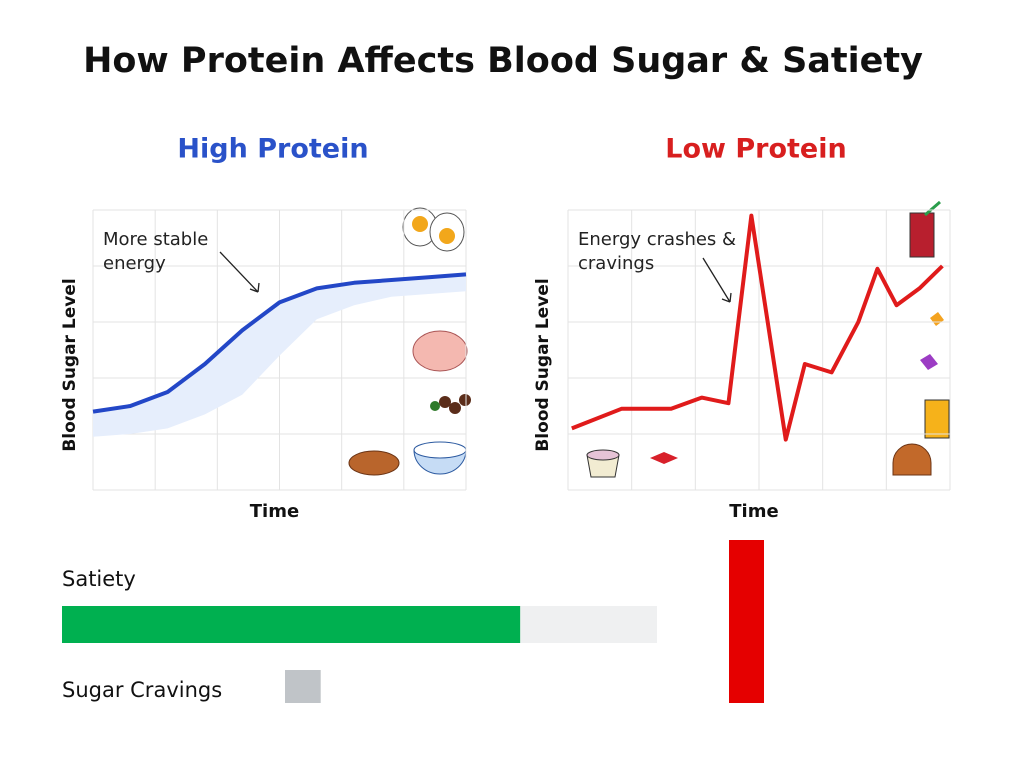 This screenshot has width=1024, height=768. I want to click on bar-label: Sugar Cravings, so click(142, 690).